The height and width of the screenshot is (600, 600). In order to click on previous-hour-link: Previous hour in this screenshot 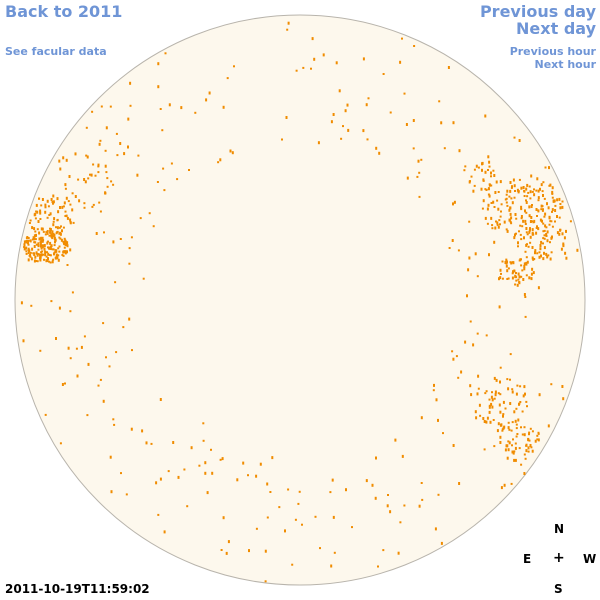, I will do `click(552, 51)`.